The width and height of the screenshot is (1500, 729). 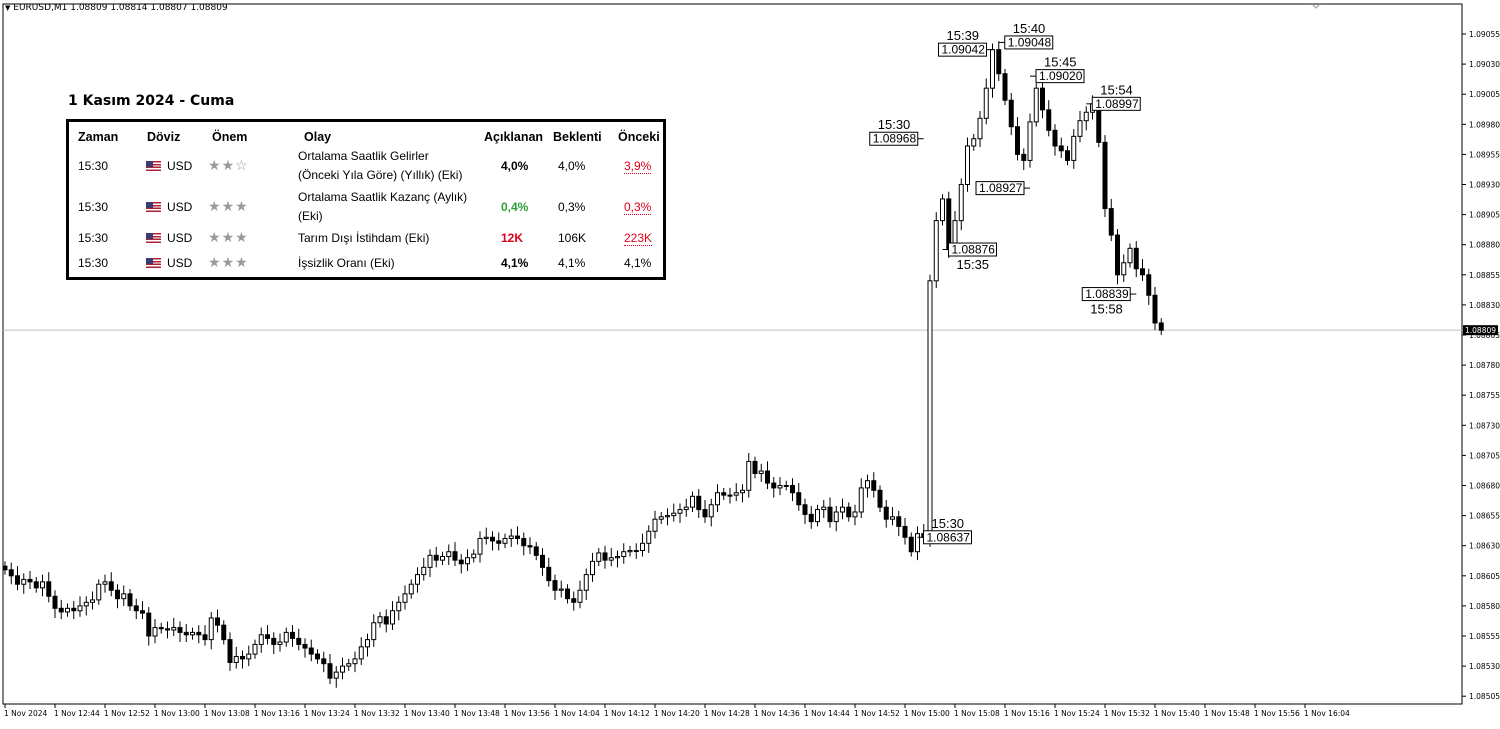 I want to click on star-empty-icon: ☆, so click(x=242, y=165).